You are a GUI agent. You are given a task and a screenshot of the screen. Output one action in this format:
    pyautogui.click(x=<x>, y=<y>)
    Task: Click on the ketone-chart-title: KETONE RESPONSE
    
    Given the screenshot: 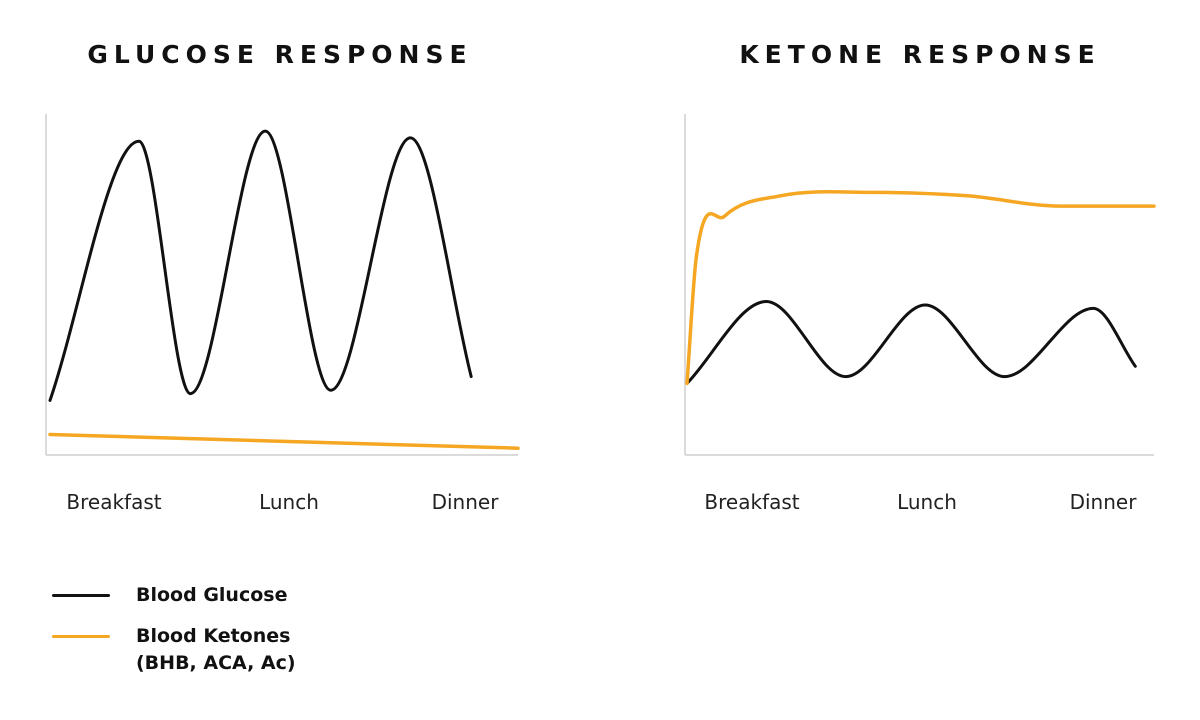 What is the action you would take?
    pyautogui.click(x=920, y=54)
    